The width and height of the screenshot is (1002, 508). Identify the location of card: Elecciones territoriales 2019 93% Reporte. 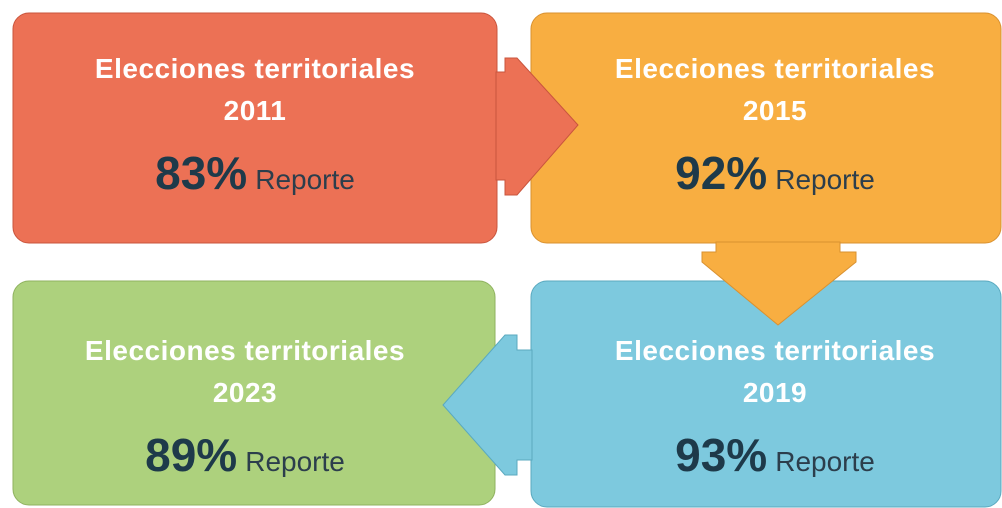
(775, 406).